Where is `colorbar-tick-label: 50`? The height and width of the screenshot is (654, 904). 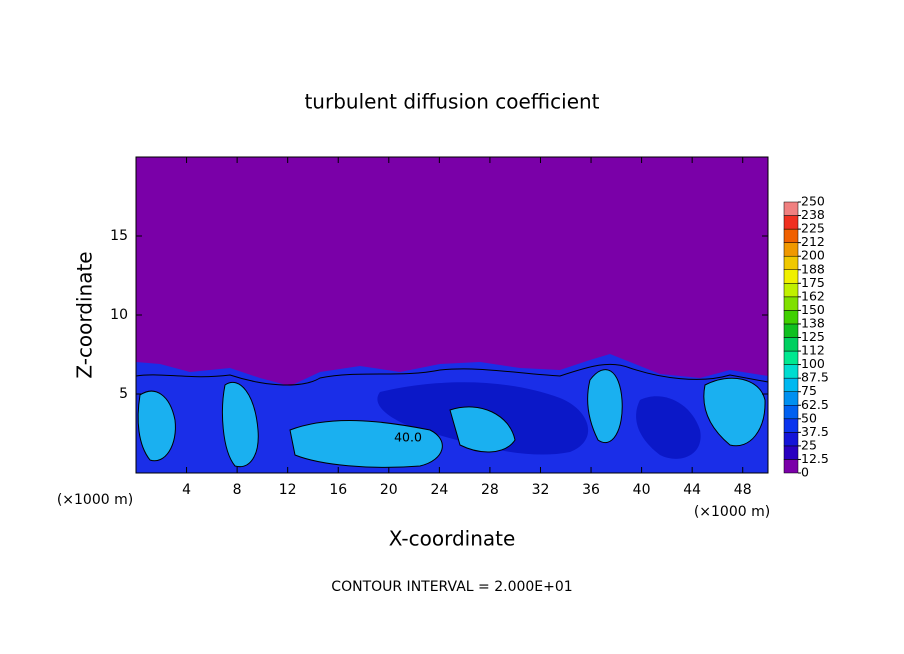
colorbar-tick-label: 50 is located at coordinates (809, 417).